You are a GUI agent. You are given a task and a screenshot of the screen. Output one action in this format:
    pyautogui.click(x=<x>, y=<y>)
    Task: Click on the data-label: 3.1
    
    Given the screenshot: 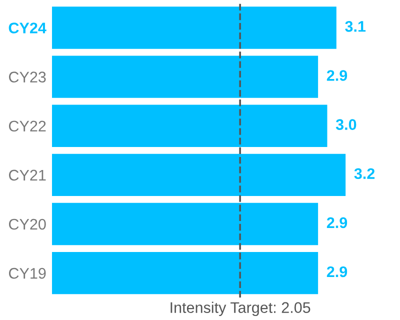 What is the action you would take?
    pyautogui.click(x=355, y=26)
    